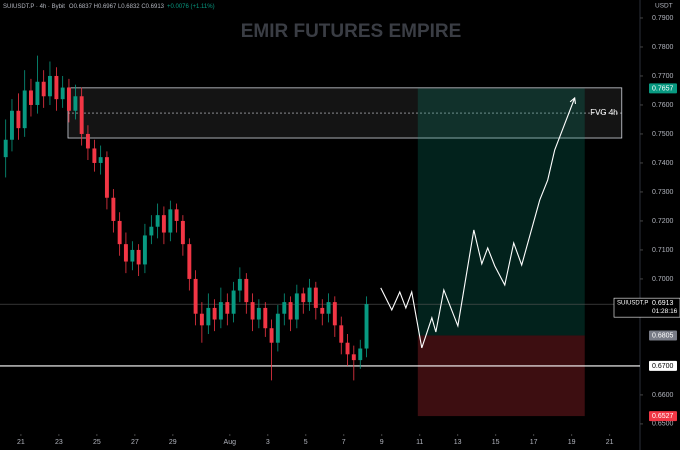 This screenshot has width=680, height=450. What do you see at coordinates (663, 395) in the screenshot?
I see `y-tick-label: 0.6600` at bounding box center [663, 395].